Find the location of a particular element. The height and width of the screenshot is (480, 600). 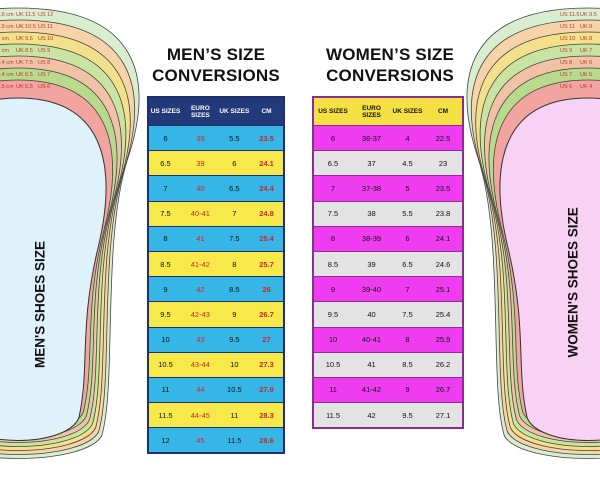

women-cell-uk: 5.5 is located at coordinates (407, 213).